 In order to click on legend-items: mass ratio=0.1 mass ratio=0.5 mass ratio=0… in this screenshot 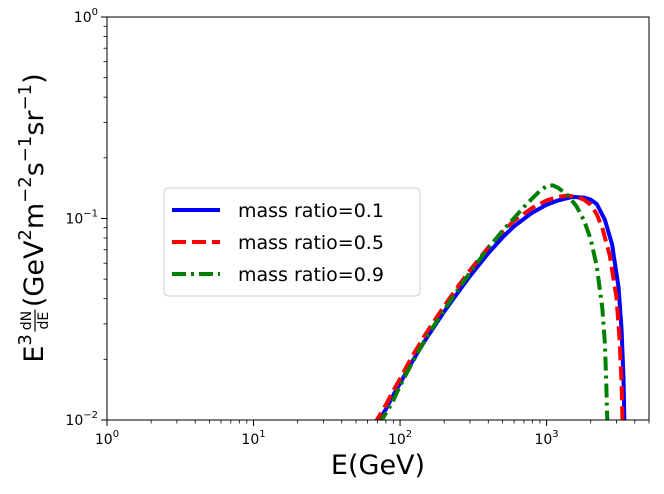, I will do `click(278, 243)`.